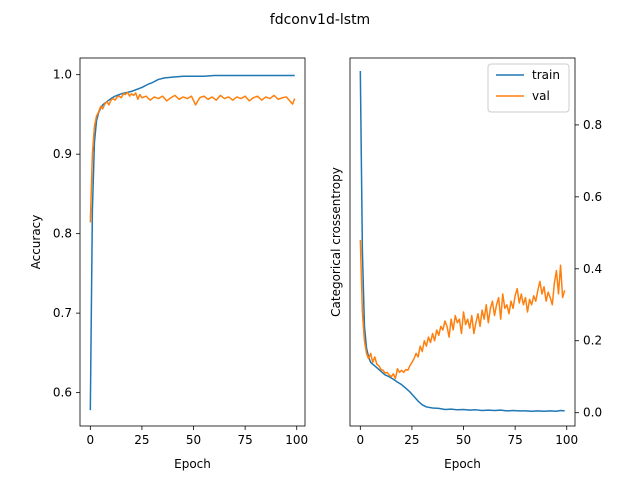  What do you see at coordinates (193, 440) in the screenshot?
I see `accuracy-x-tick-label: 50` at bounding box center [193, 440].